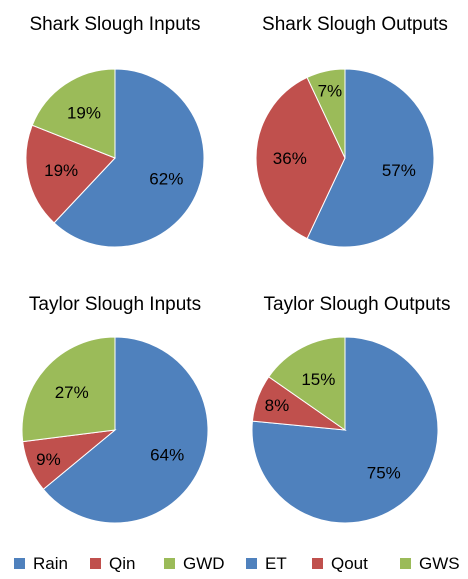 The height and width of the screenshot is (579, 468). What do you see at coordinates (277, 405) in the screenshot?
I see `slice-label-qout: 8%` at bounding box center [277, 405].